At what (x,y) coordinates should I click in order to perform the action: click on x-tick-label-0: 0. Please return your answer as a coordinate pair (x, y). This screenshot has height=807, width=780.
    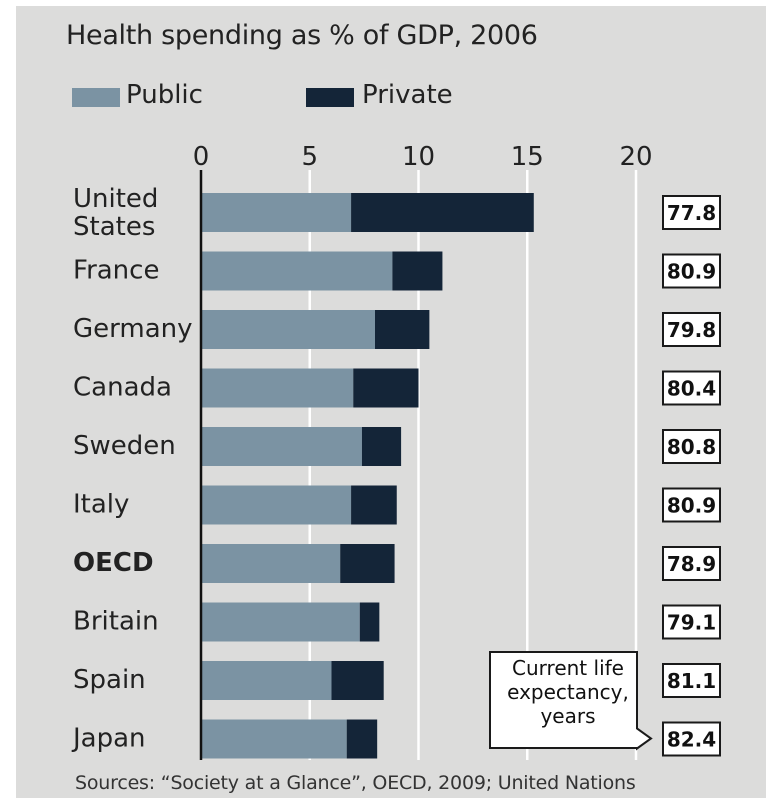
    Looking at the image, I should click on (201, 157).